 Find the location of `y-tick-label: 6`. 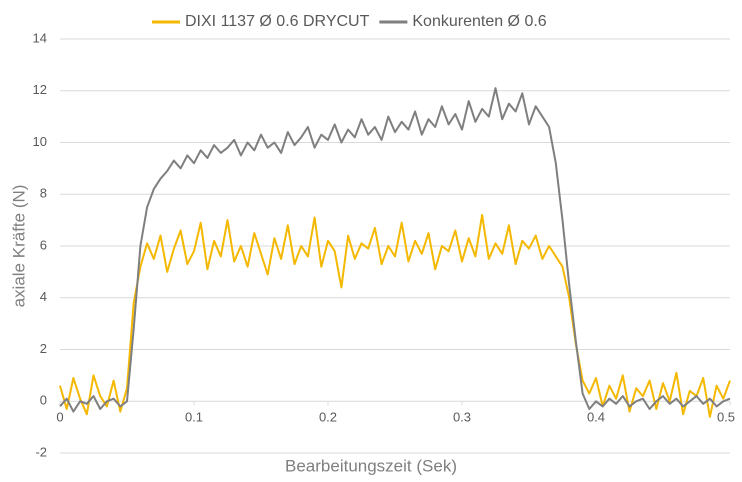

y-tick-label: 6 is located at coordinates (43, 244).